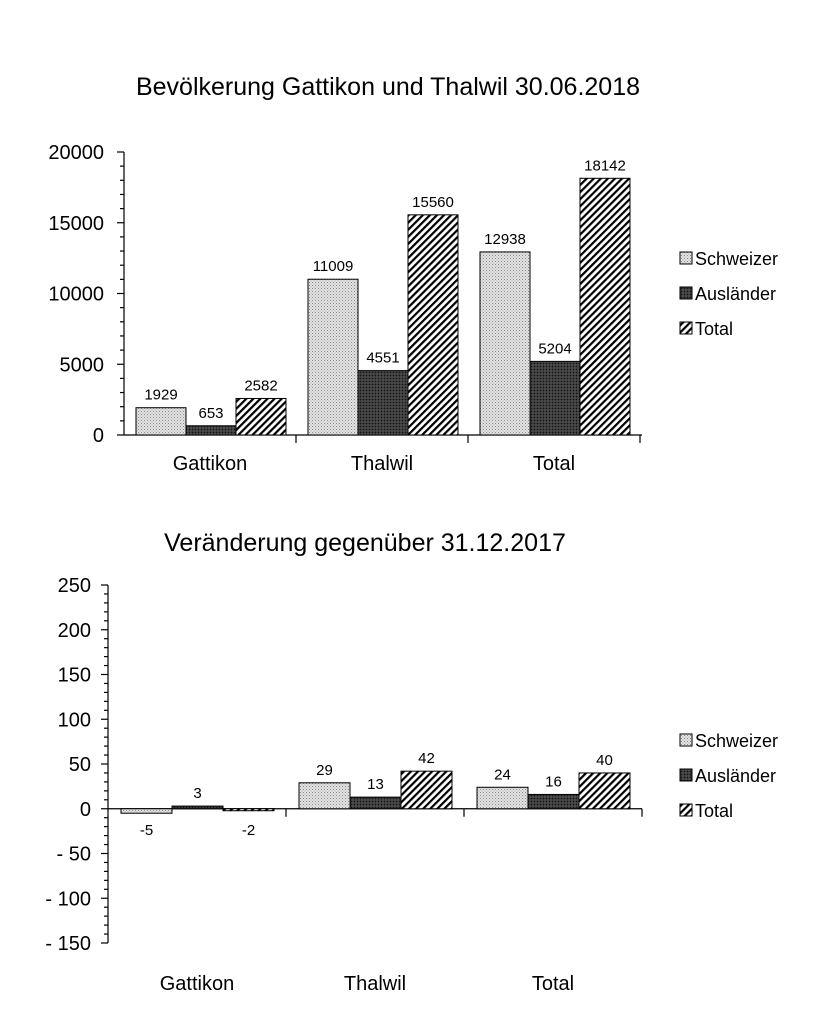  Describe the element at coordinates (502, 774) in the screenshot. I see `change-data-label-schweizer-total: 24` at that location.